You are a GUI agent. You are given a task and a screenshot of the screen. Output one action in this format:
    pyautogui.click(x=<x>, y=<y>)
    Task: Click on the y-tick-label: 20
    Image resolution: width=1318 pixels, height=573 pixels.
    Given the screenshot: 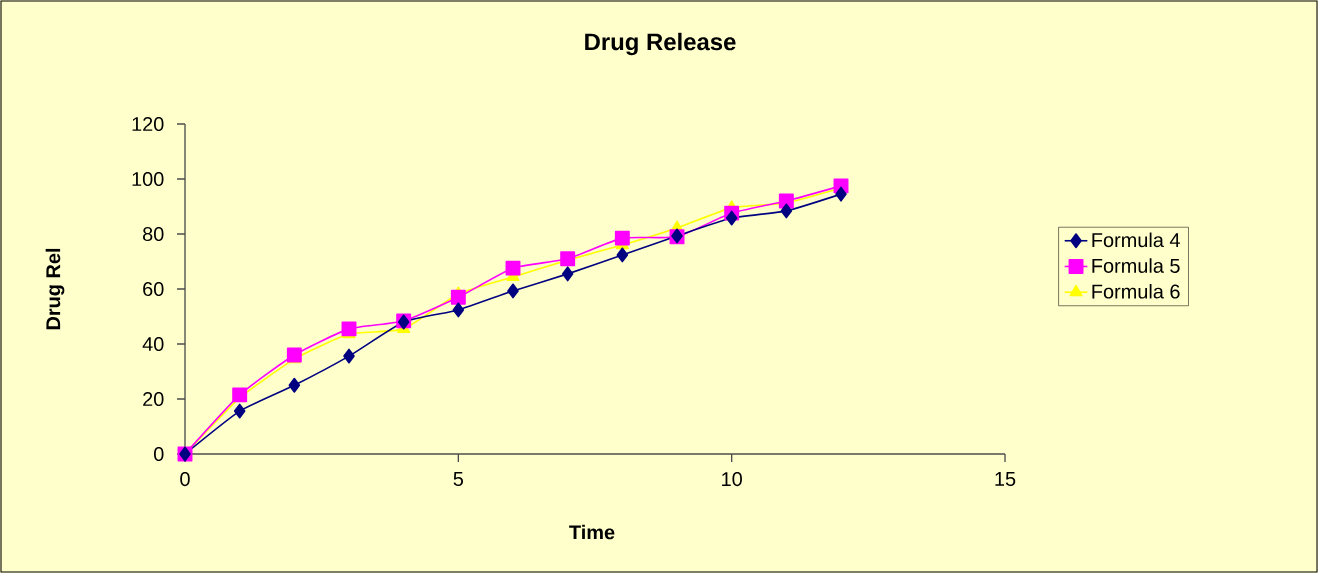 What is the action you would take?
    pyautogui.click(x=153, y=399)
    